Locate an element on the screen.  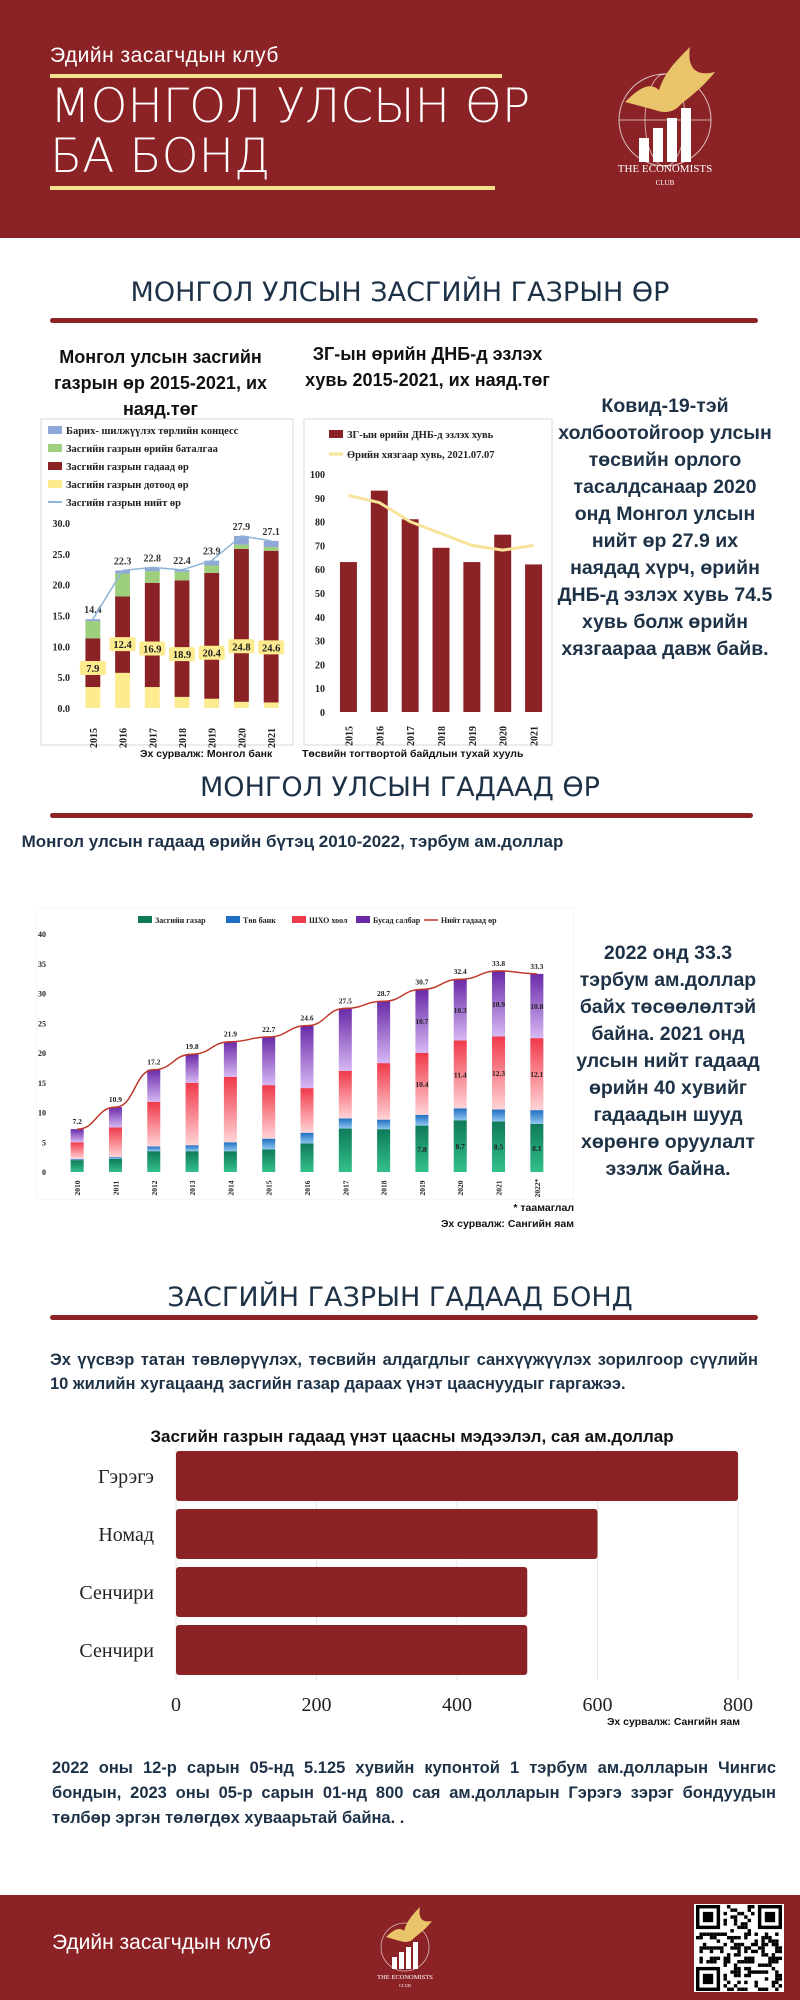
chart1-xtick: 2019 is located at coordinates (213, 738).